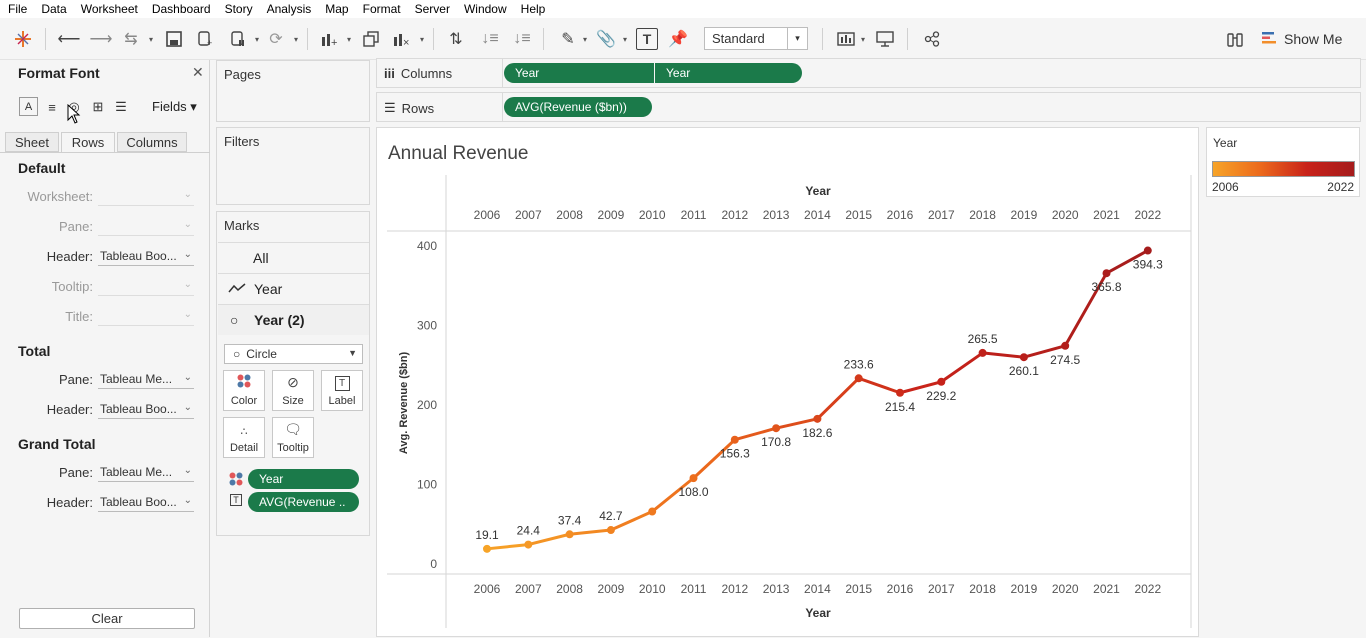 The height and width of the screenshot is (638, 1366). I want to click on swap-icon: ⇅, so click(456, 39).